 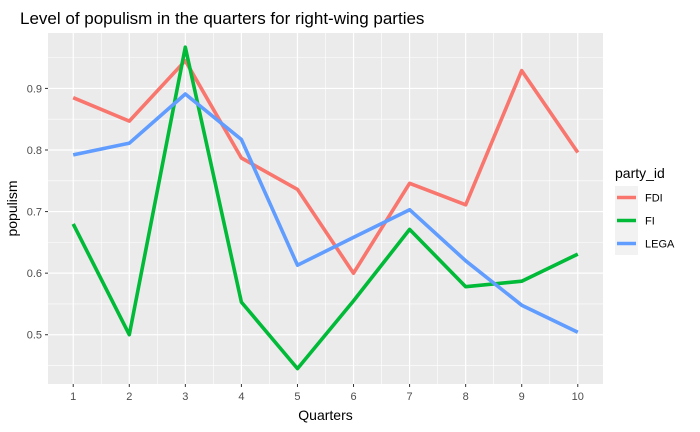 What do you see at coordinates (639, 197) in the screenshot?
I see `legend-item-fdi: FDI` at bounding box center [639, 197].